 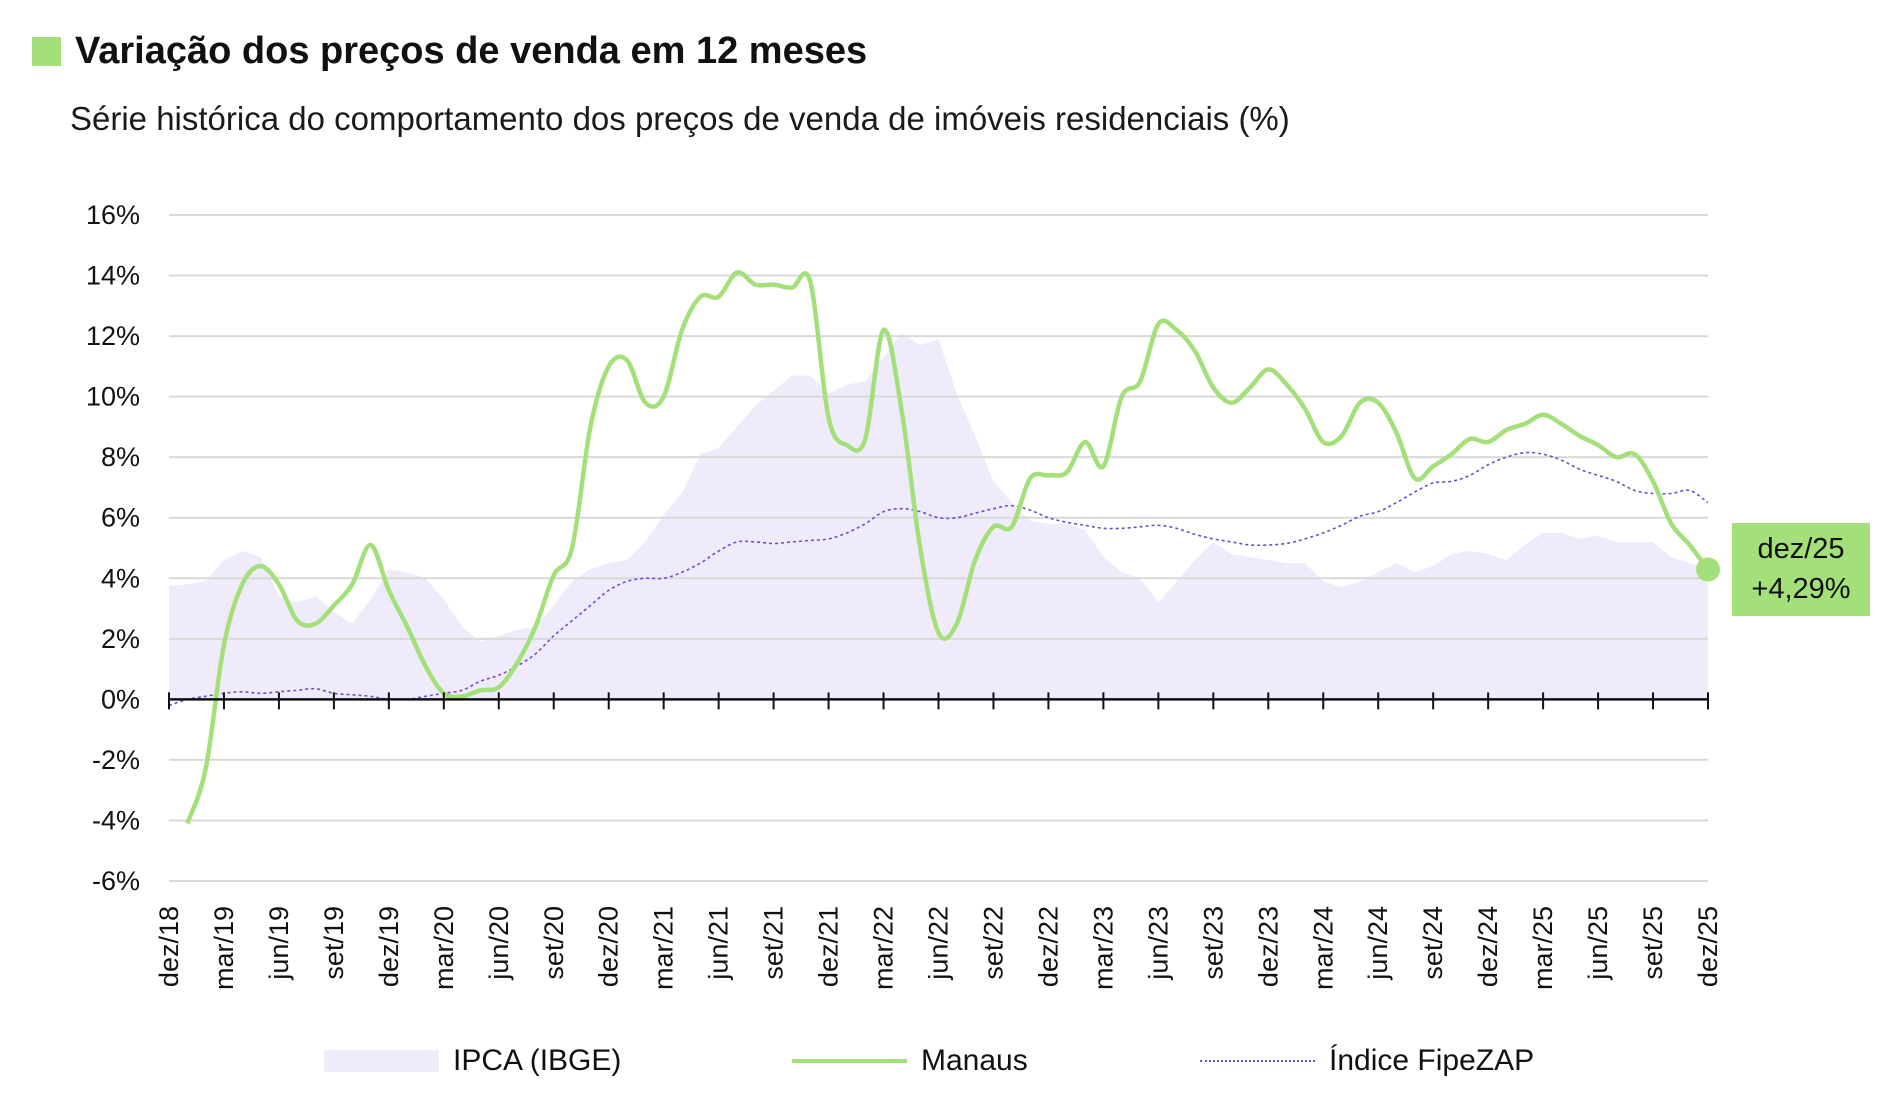 What do you see at coordinates (224, 948) in the screenshot?
I see `x-tick-label: mar/19` at bounding box center [224, 948].